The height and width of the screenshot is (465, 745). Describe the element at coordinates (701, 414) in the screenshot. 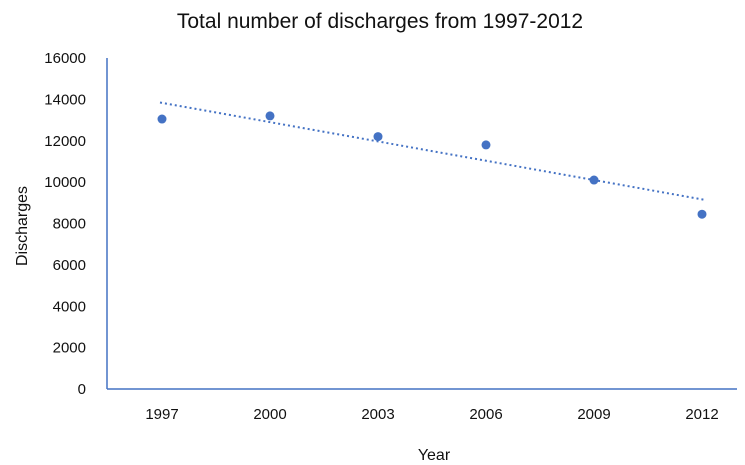

I see `x-tick-label: 2012` at that location.